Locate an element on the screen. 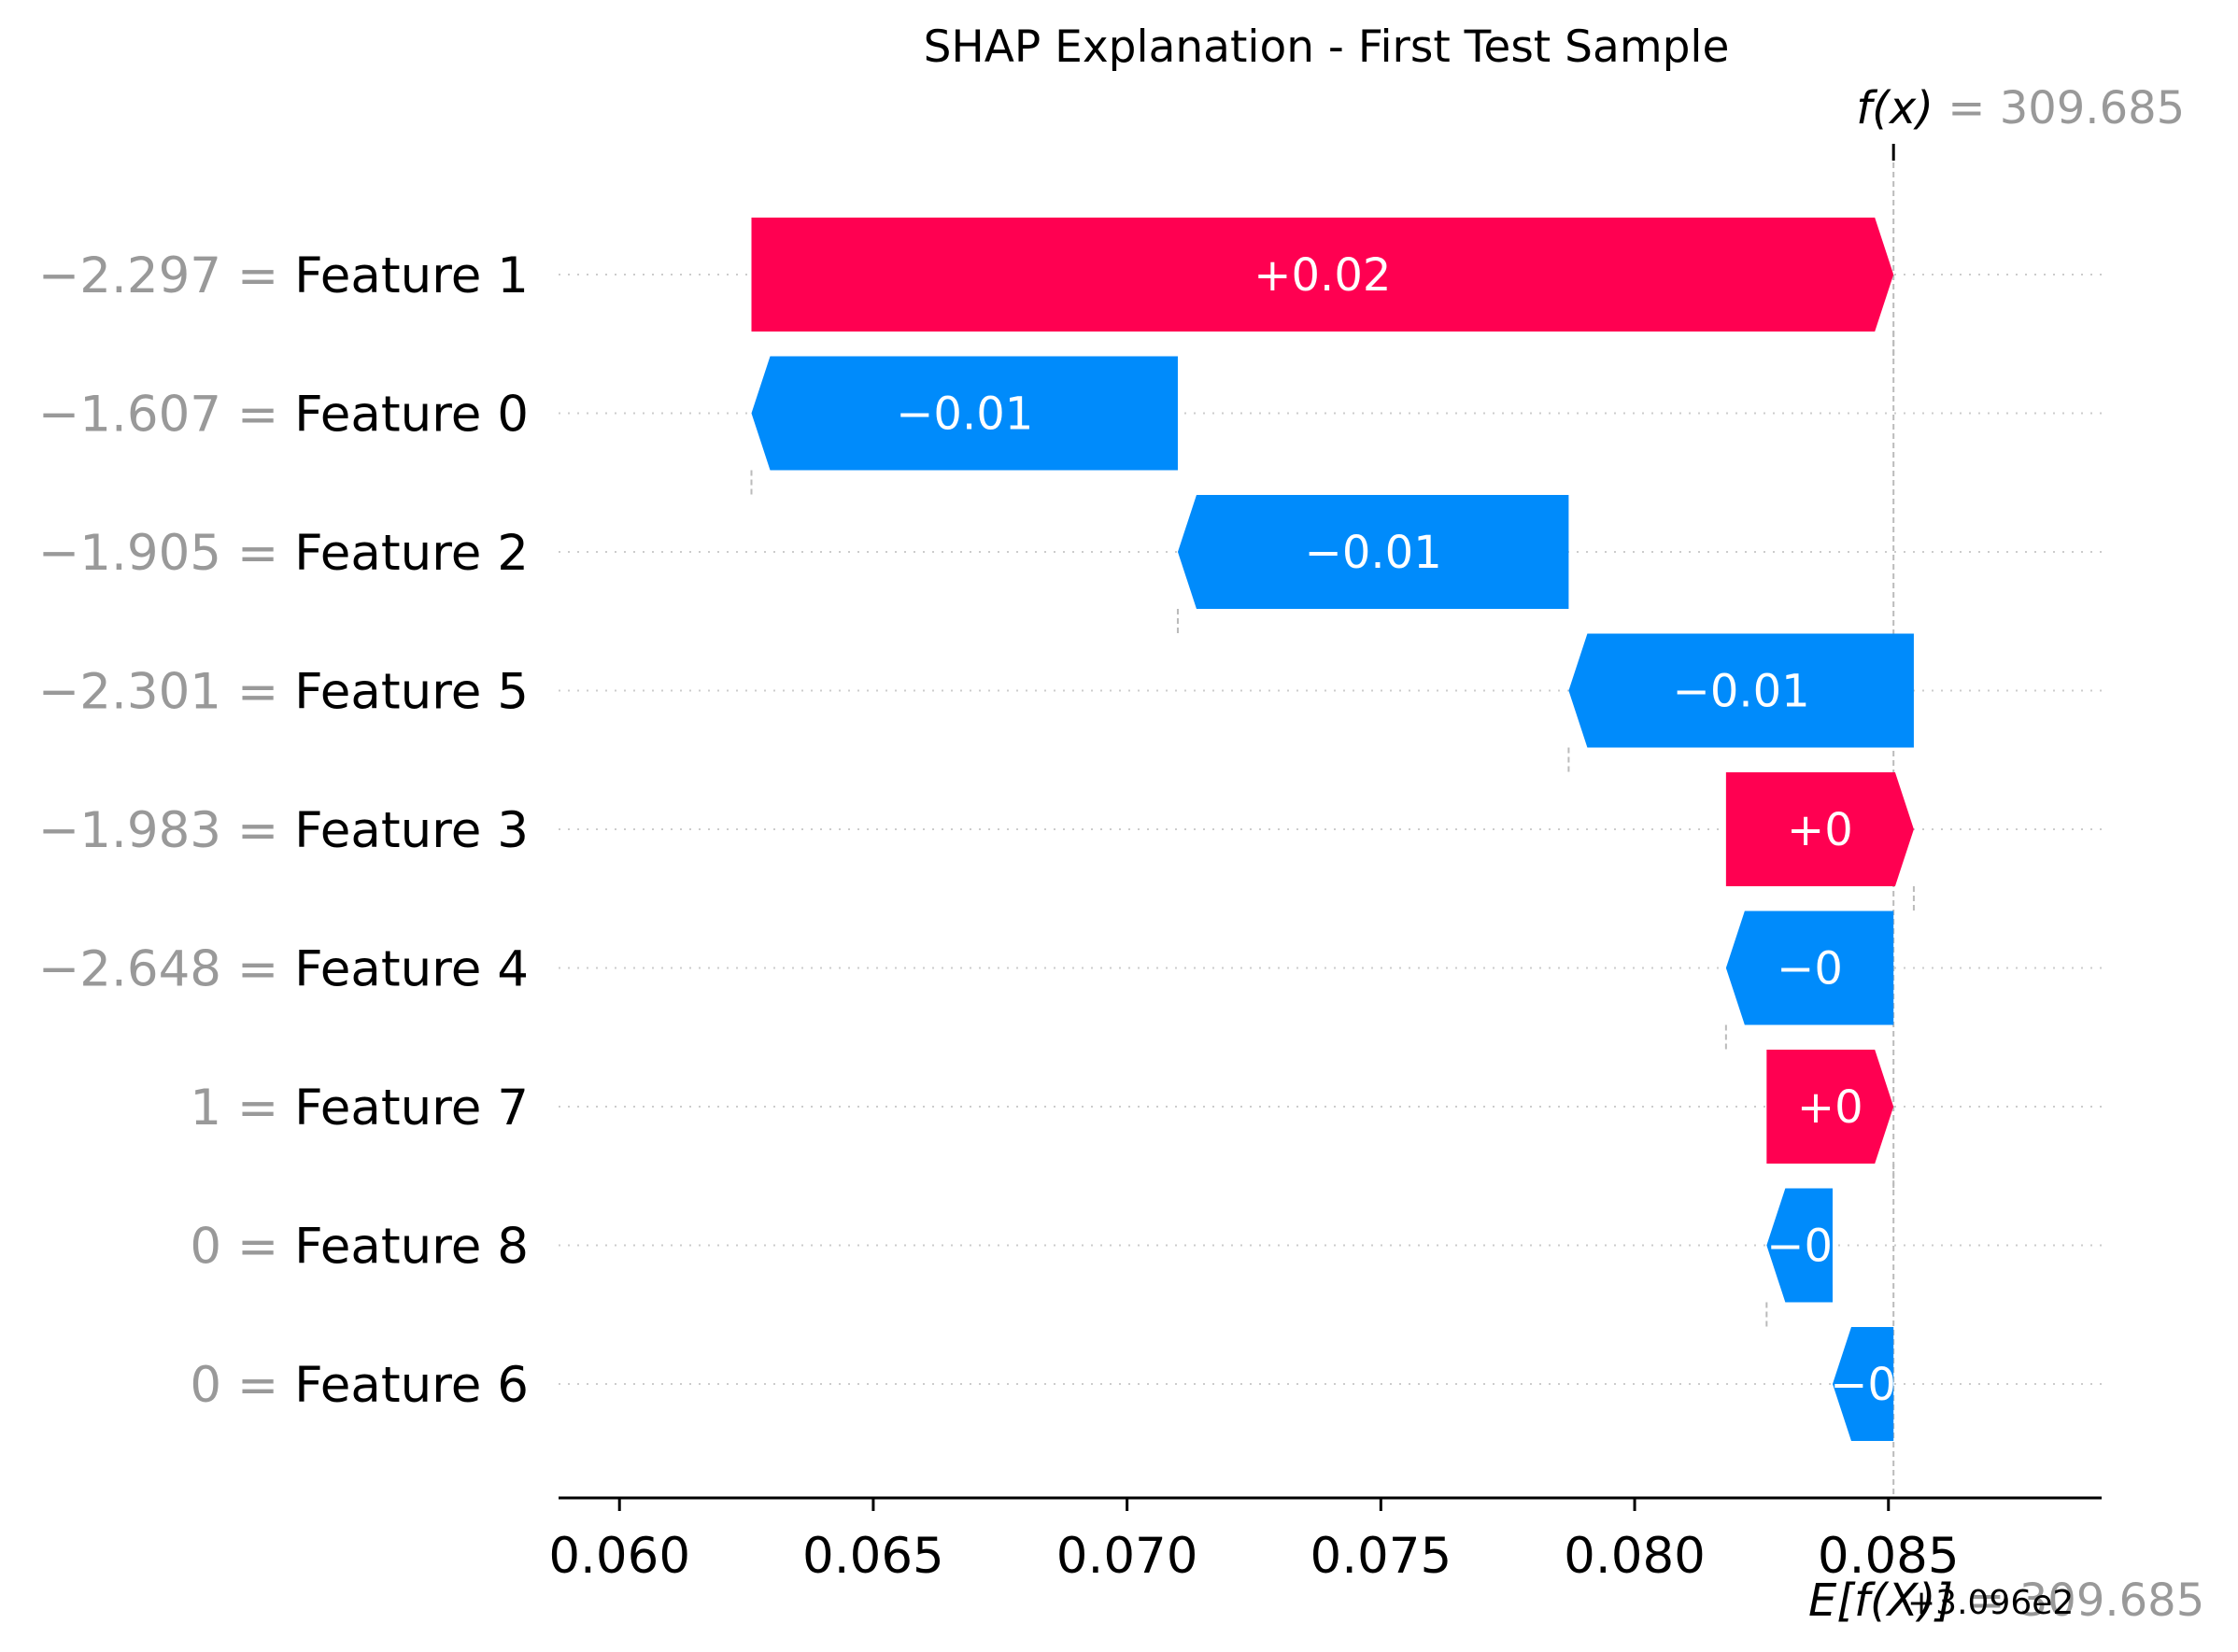  feature-label: 0 = Feature 8 is located at coordinates (359, 1247).